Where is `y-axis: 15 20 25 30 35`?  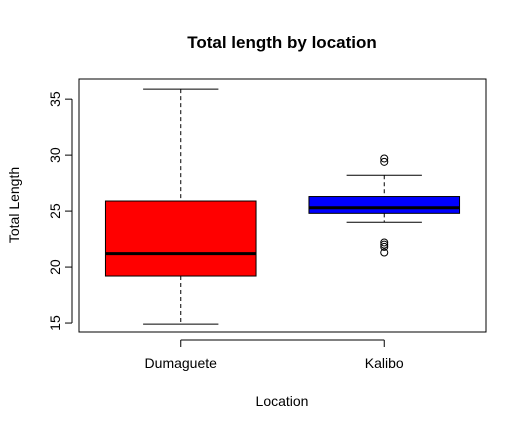 y-axis: 15 20 25 30 35 is located at coordinates (60, 211).